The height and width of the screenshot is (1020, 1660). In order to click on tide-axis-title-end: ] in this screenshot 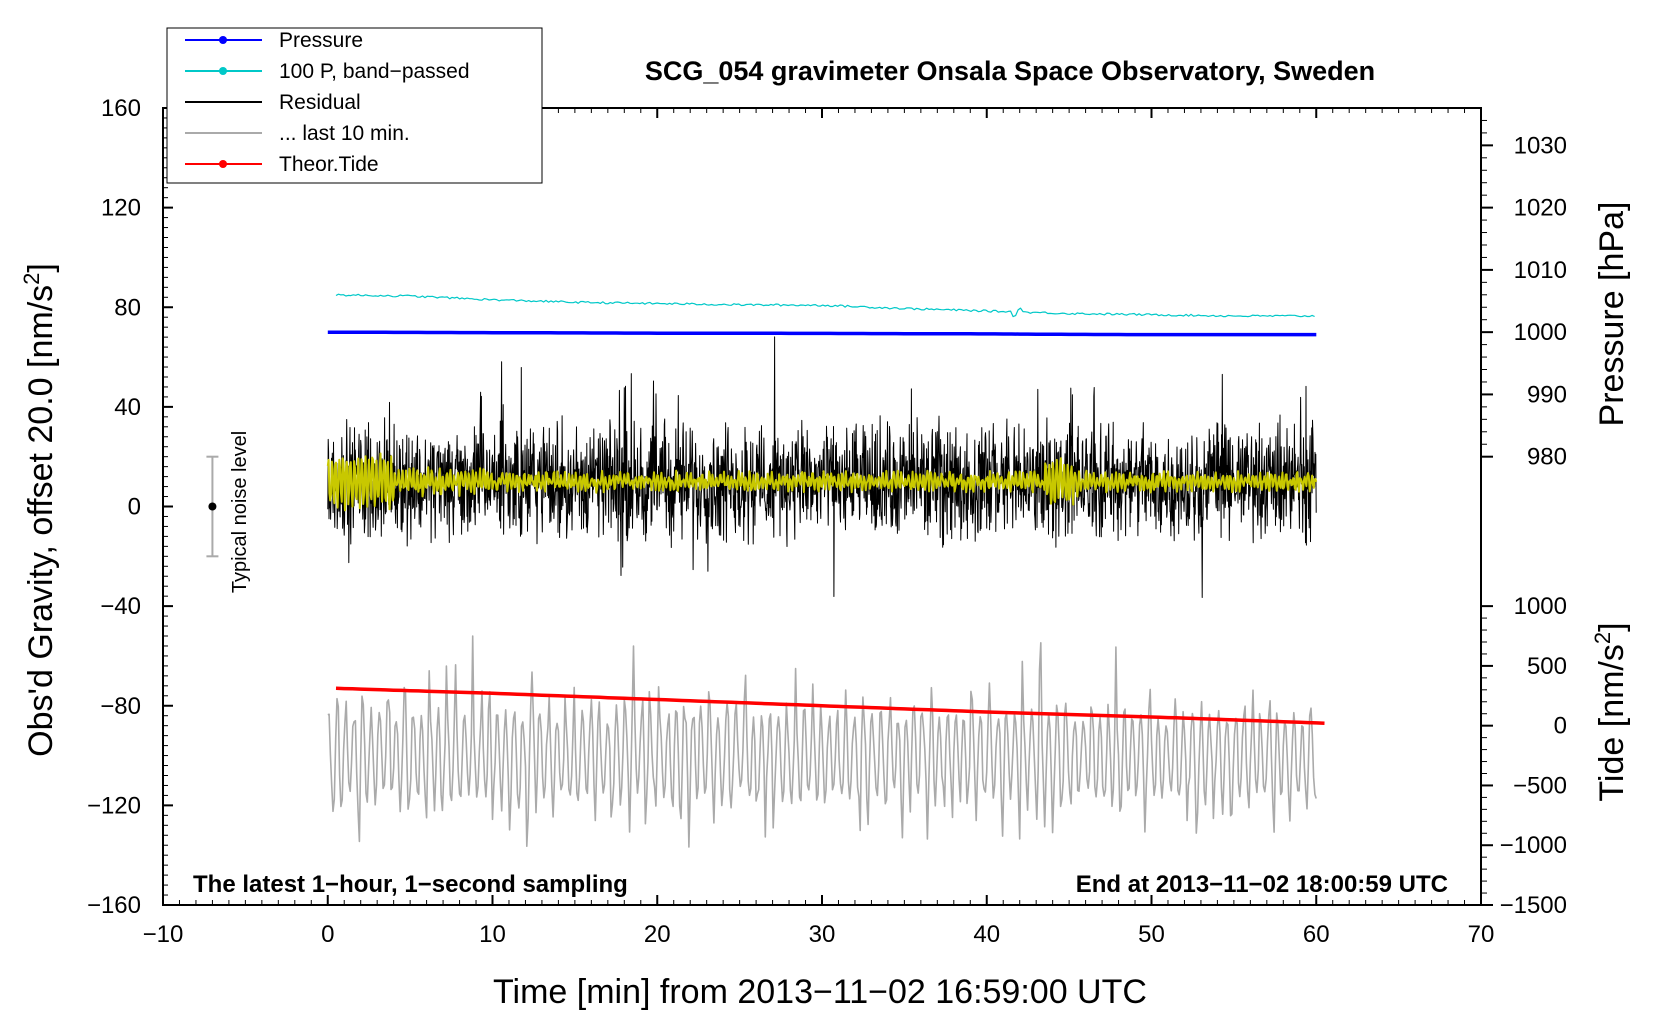, I will do `click(1612, 626)`.